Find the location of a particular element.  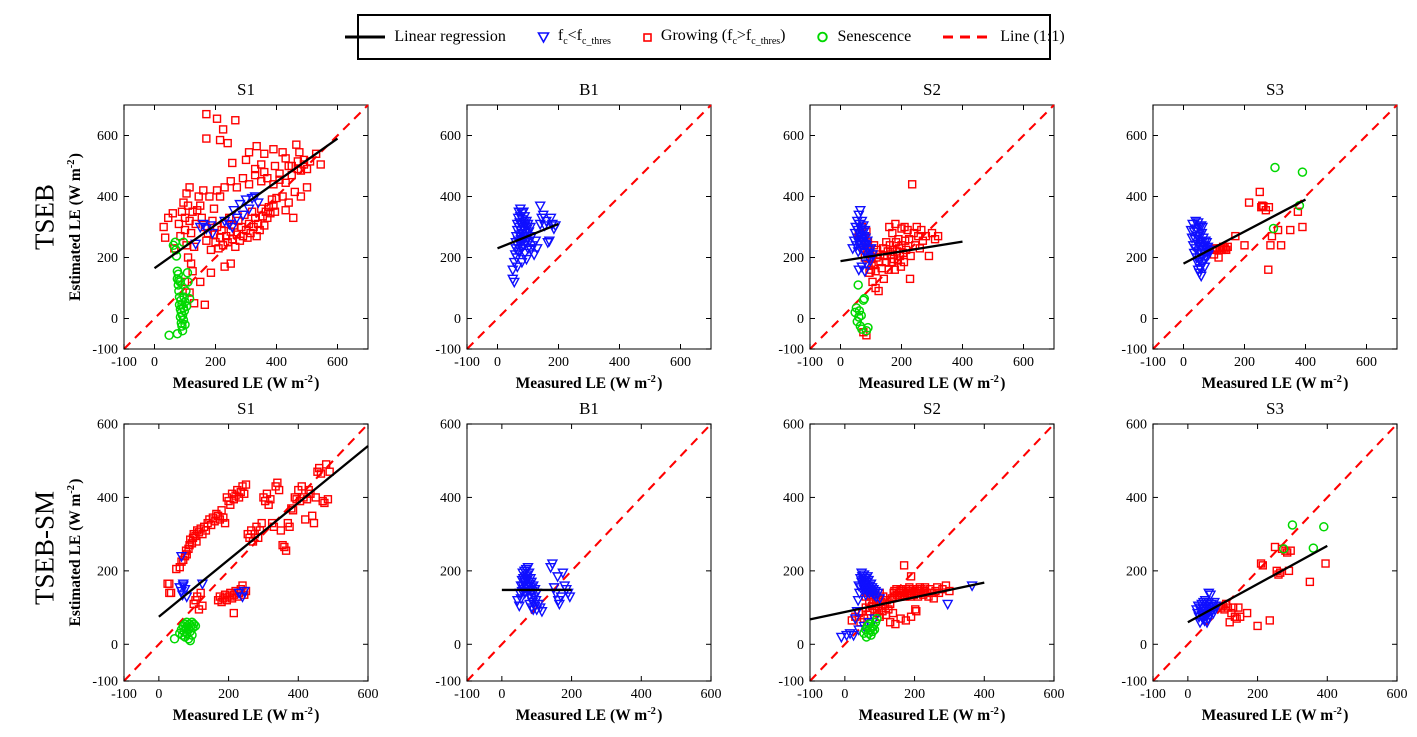

dashed-line-icon is located at coordinates (967, 37).